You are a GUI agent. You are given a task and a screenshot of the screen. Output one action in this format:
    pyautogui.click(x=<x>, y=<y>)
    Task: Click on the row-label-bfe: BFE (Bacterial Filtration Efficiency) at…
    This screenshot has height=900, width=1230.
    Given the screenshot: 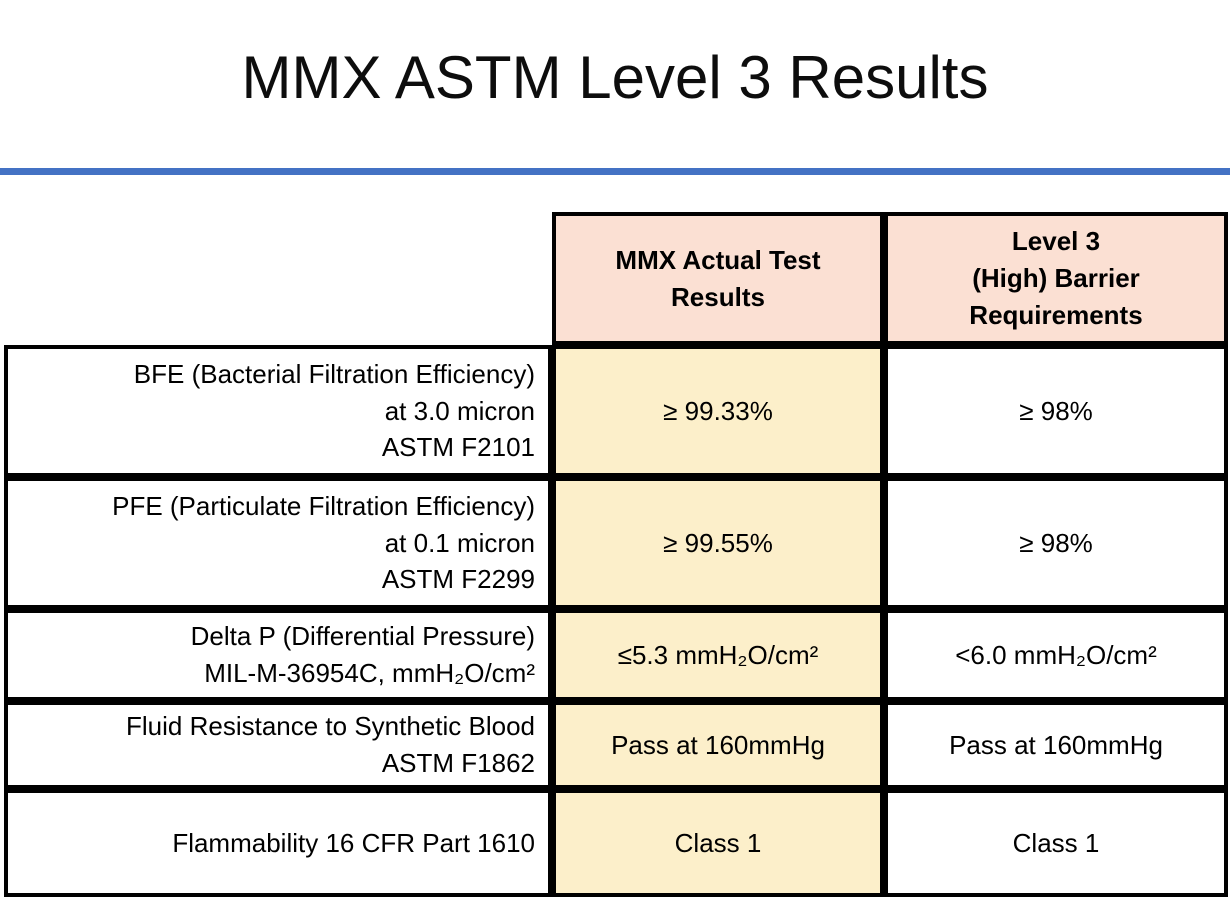 What is the action you would take?
    pyautogui.click(x=278, y=411)
    